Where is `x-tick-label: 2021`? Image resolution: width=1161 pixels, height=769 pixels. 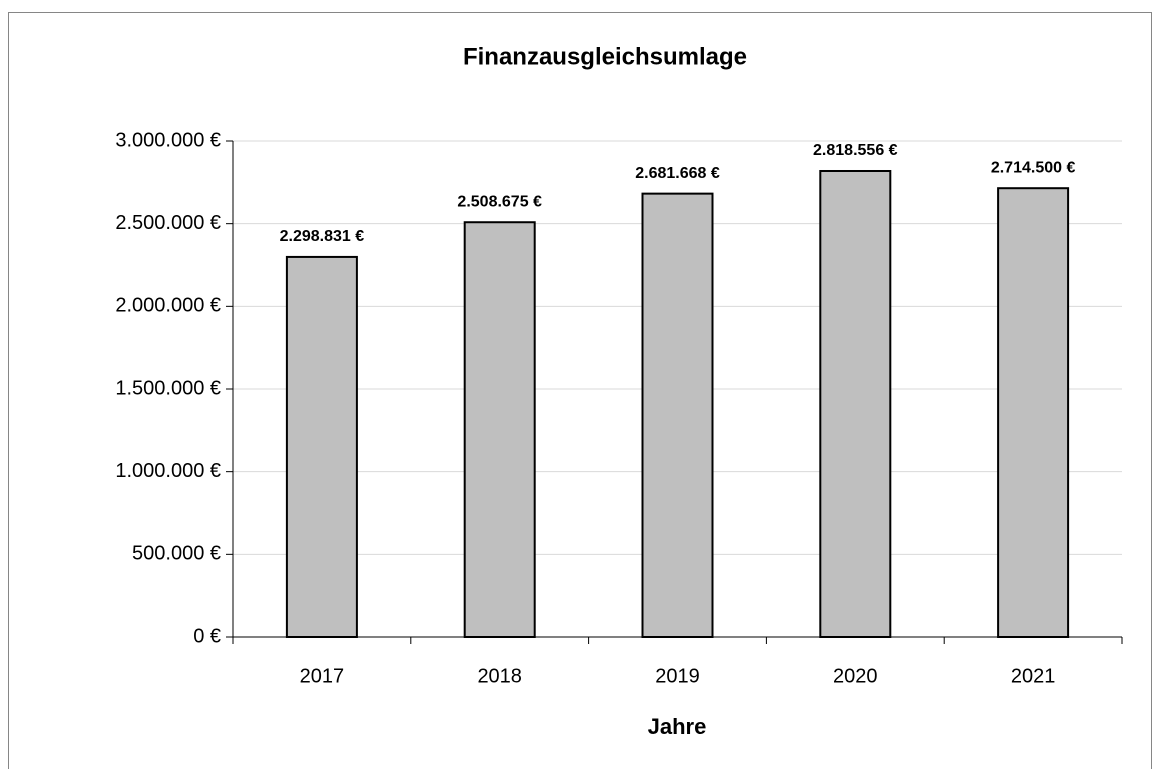
x-tick-label: 2021 is located at coordinates (1033, 676).